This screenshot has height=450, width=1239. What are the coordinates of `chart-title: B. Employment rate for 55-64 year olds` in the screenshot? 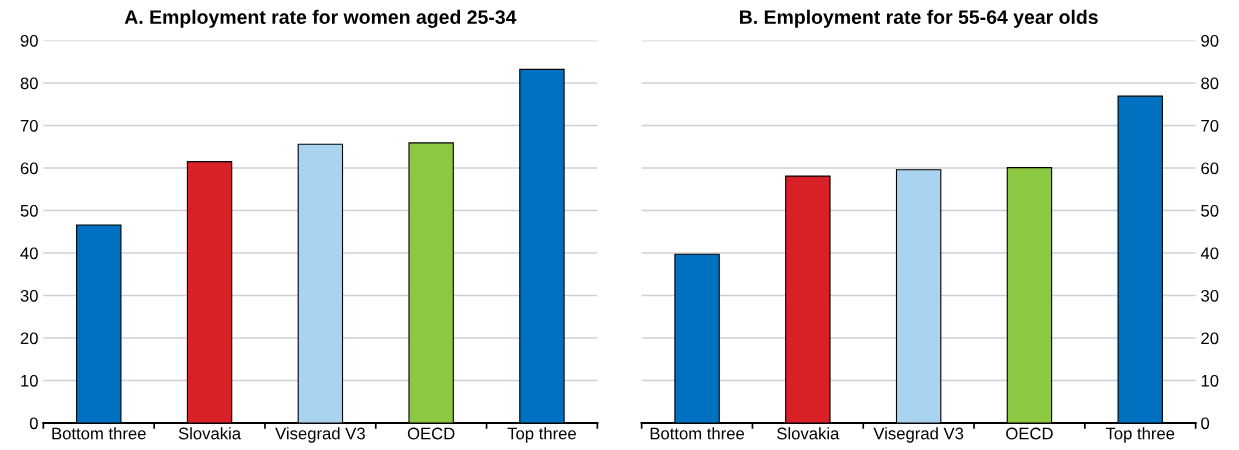 It's located at (919, 18).